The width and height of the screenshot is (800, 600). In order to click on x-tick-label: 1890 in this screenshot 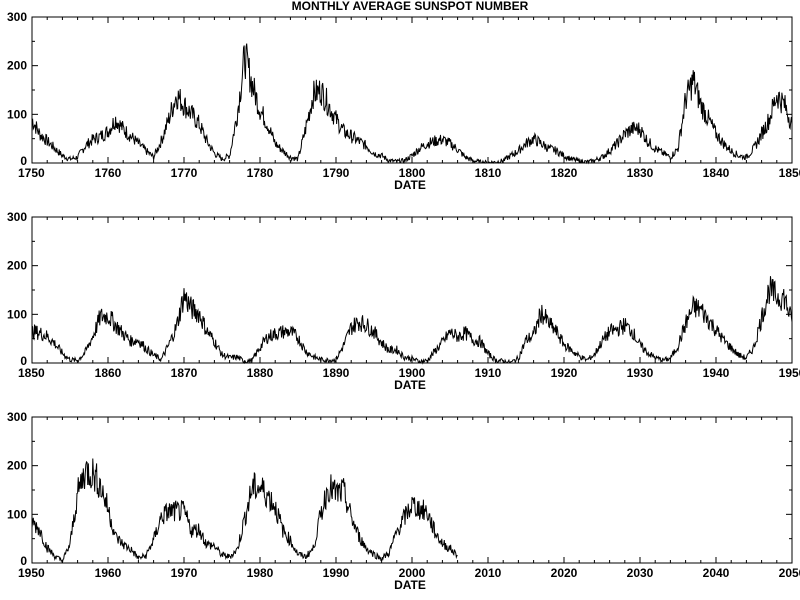, I will do `click(336, 373)`.